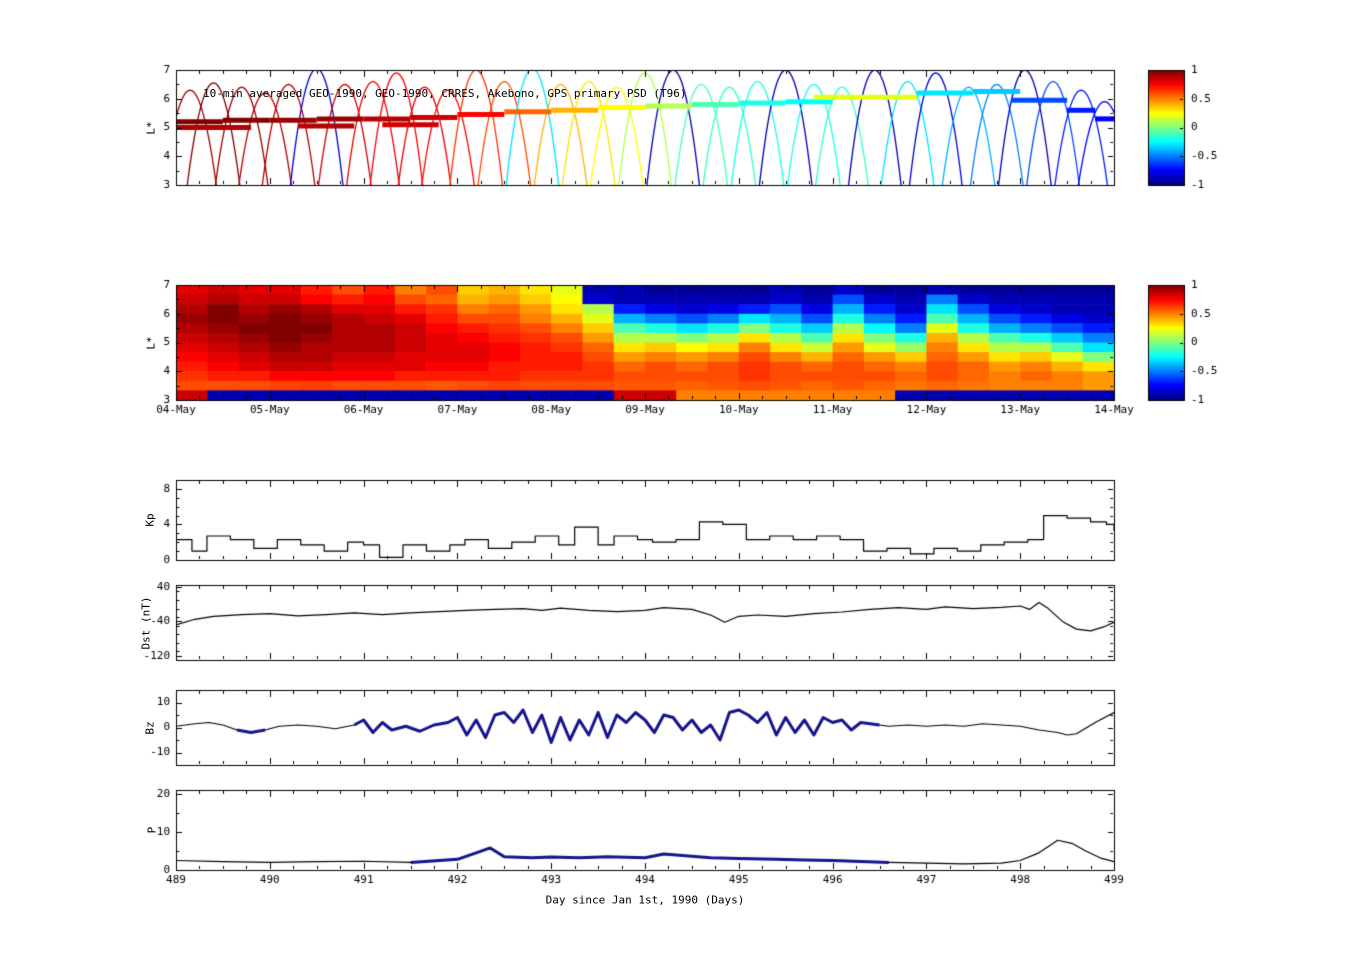 The image size is (1351, 974). I want to click on heatmap-panel-ylabel: L*, so click(151, 343).